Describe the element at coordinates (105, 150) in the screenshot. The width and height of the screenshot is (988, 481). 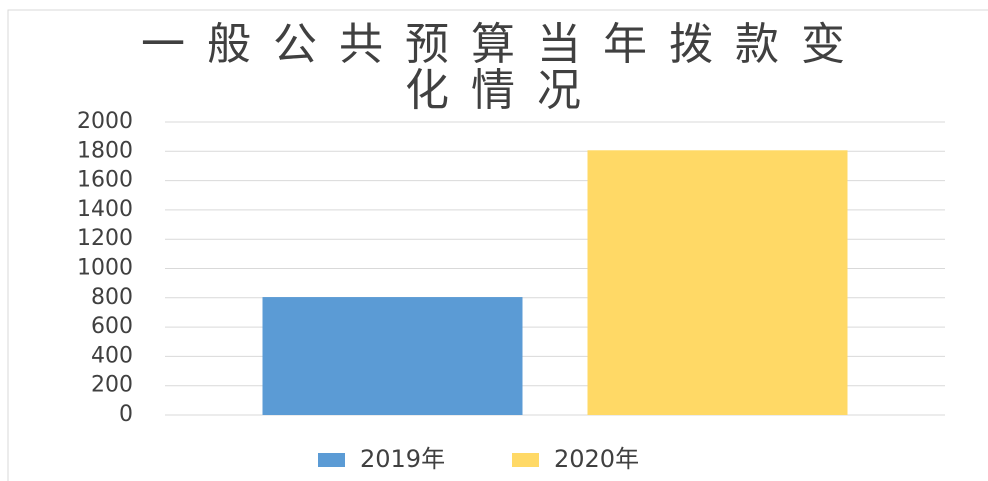
I see `y-tick-label: 1800` at that location.